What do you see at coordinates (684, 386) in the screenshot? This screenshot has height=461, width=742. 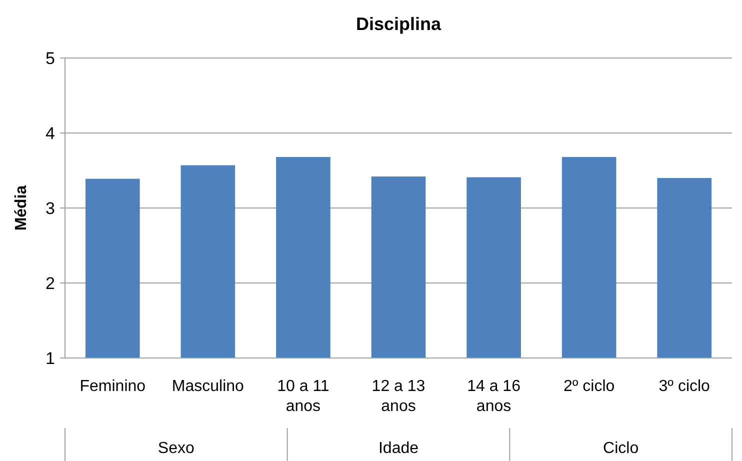 I see `x-tick-label: 3º ciclo` at bounding box center [684, 386].